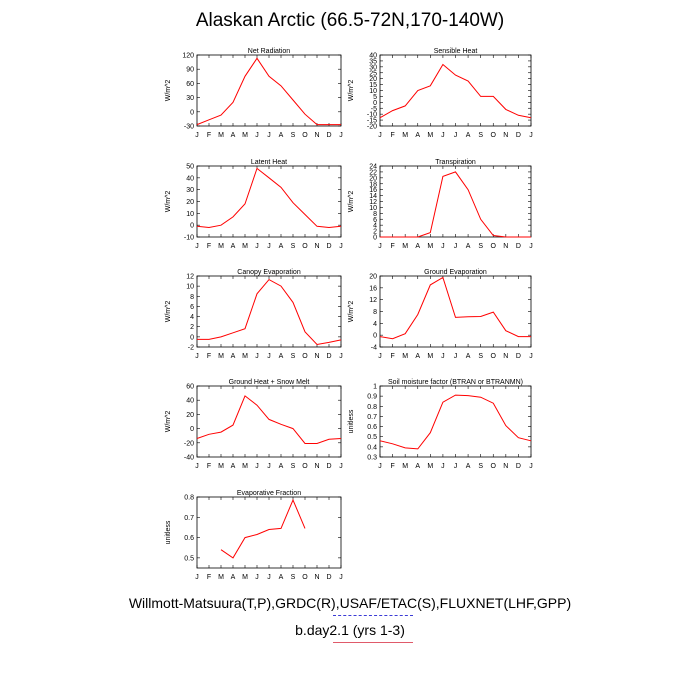 The width and height of the screenshot is (700, 700). I want to click on y-tick-label: 60, so click(190, 84).